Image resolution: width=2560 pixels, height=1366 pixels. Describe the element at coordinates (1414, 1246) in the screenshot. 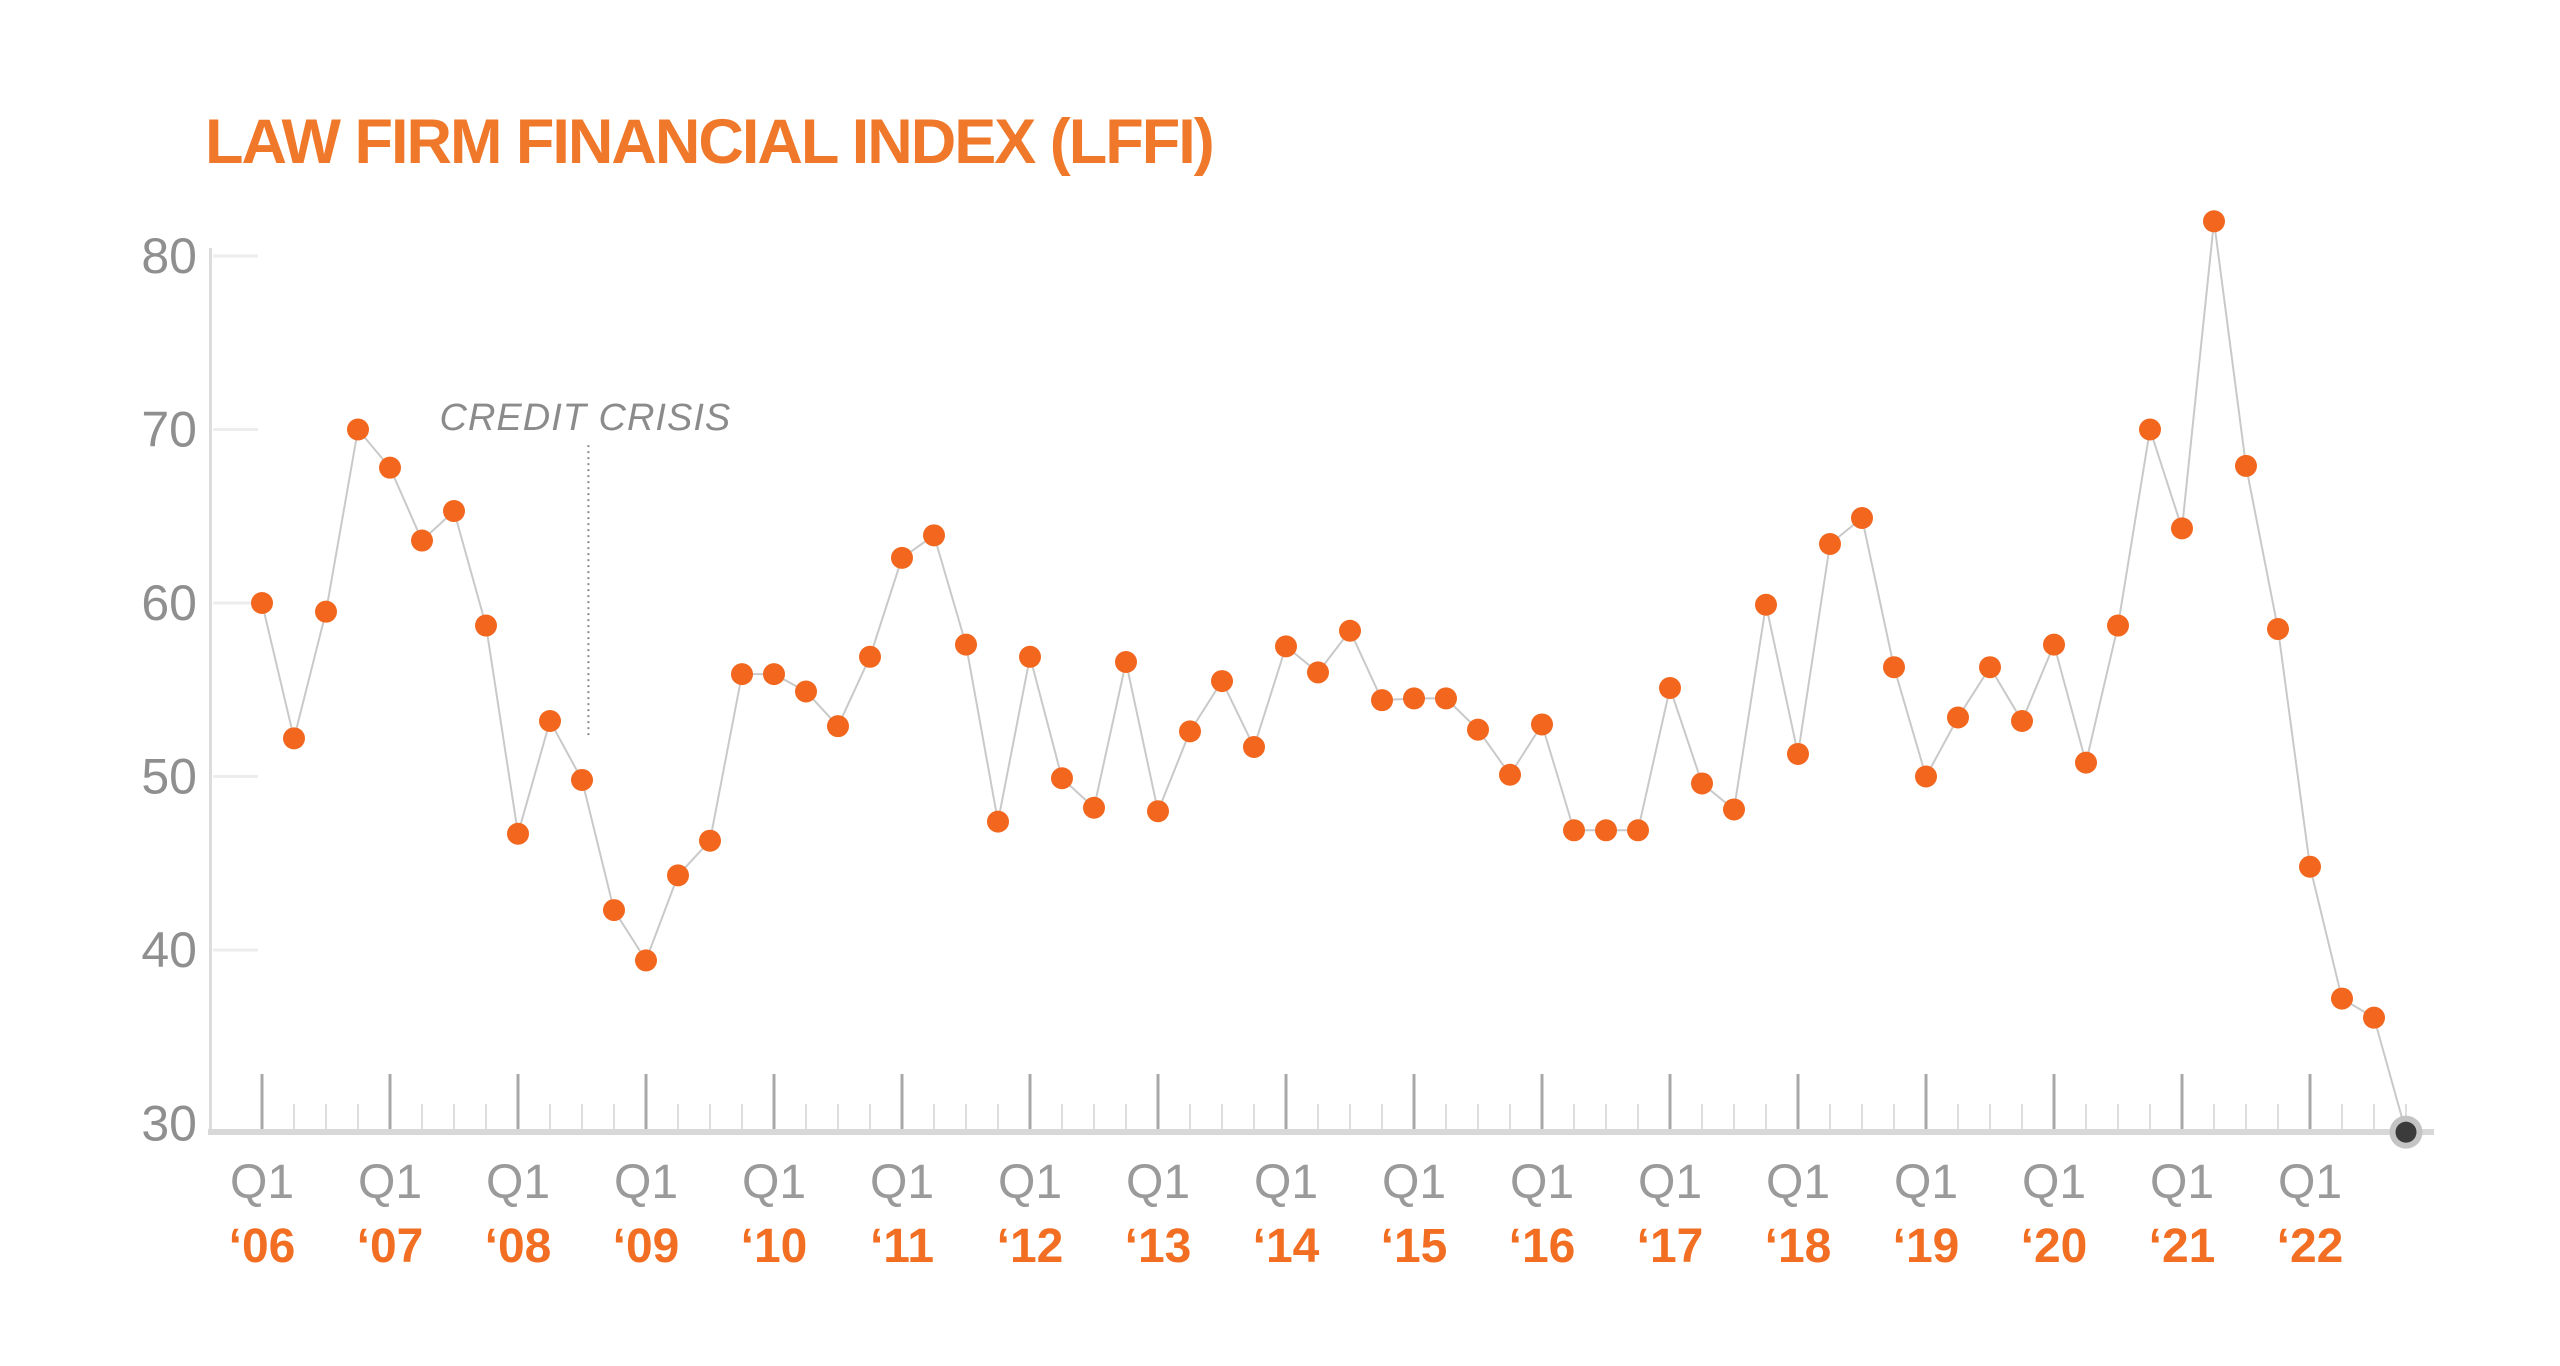

I see `year-label: ‘15` at that location.